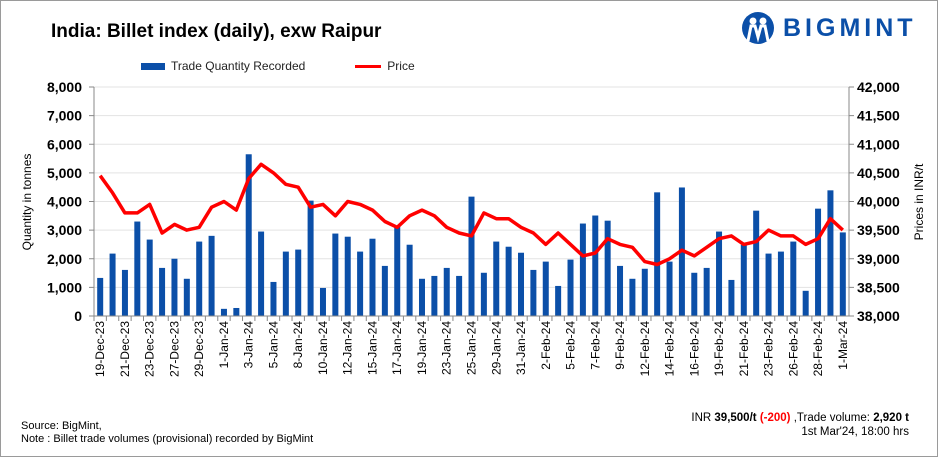 This screenshot has width=938, height=457. I want to click on y-tick-label: 7,000, so click(64, 116).